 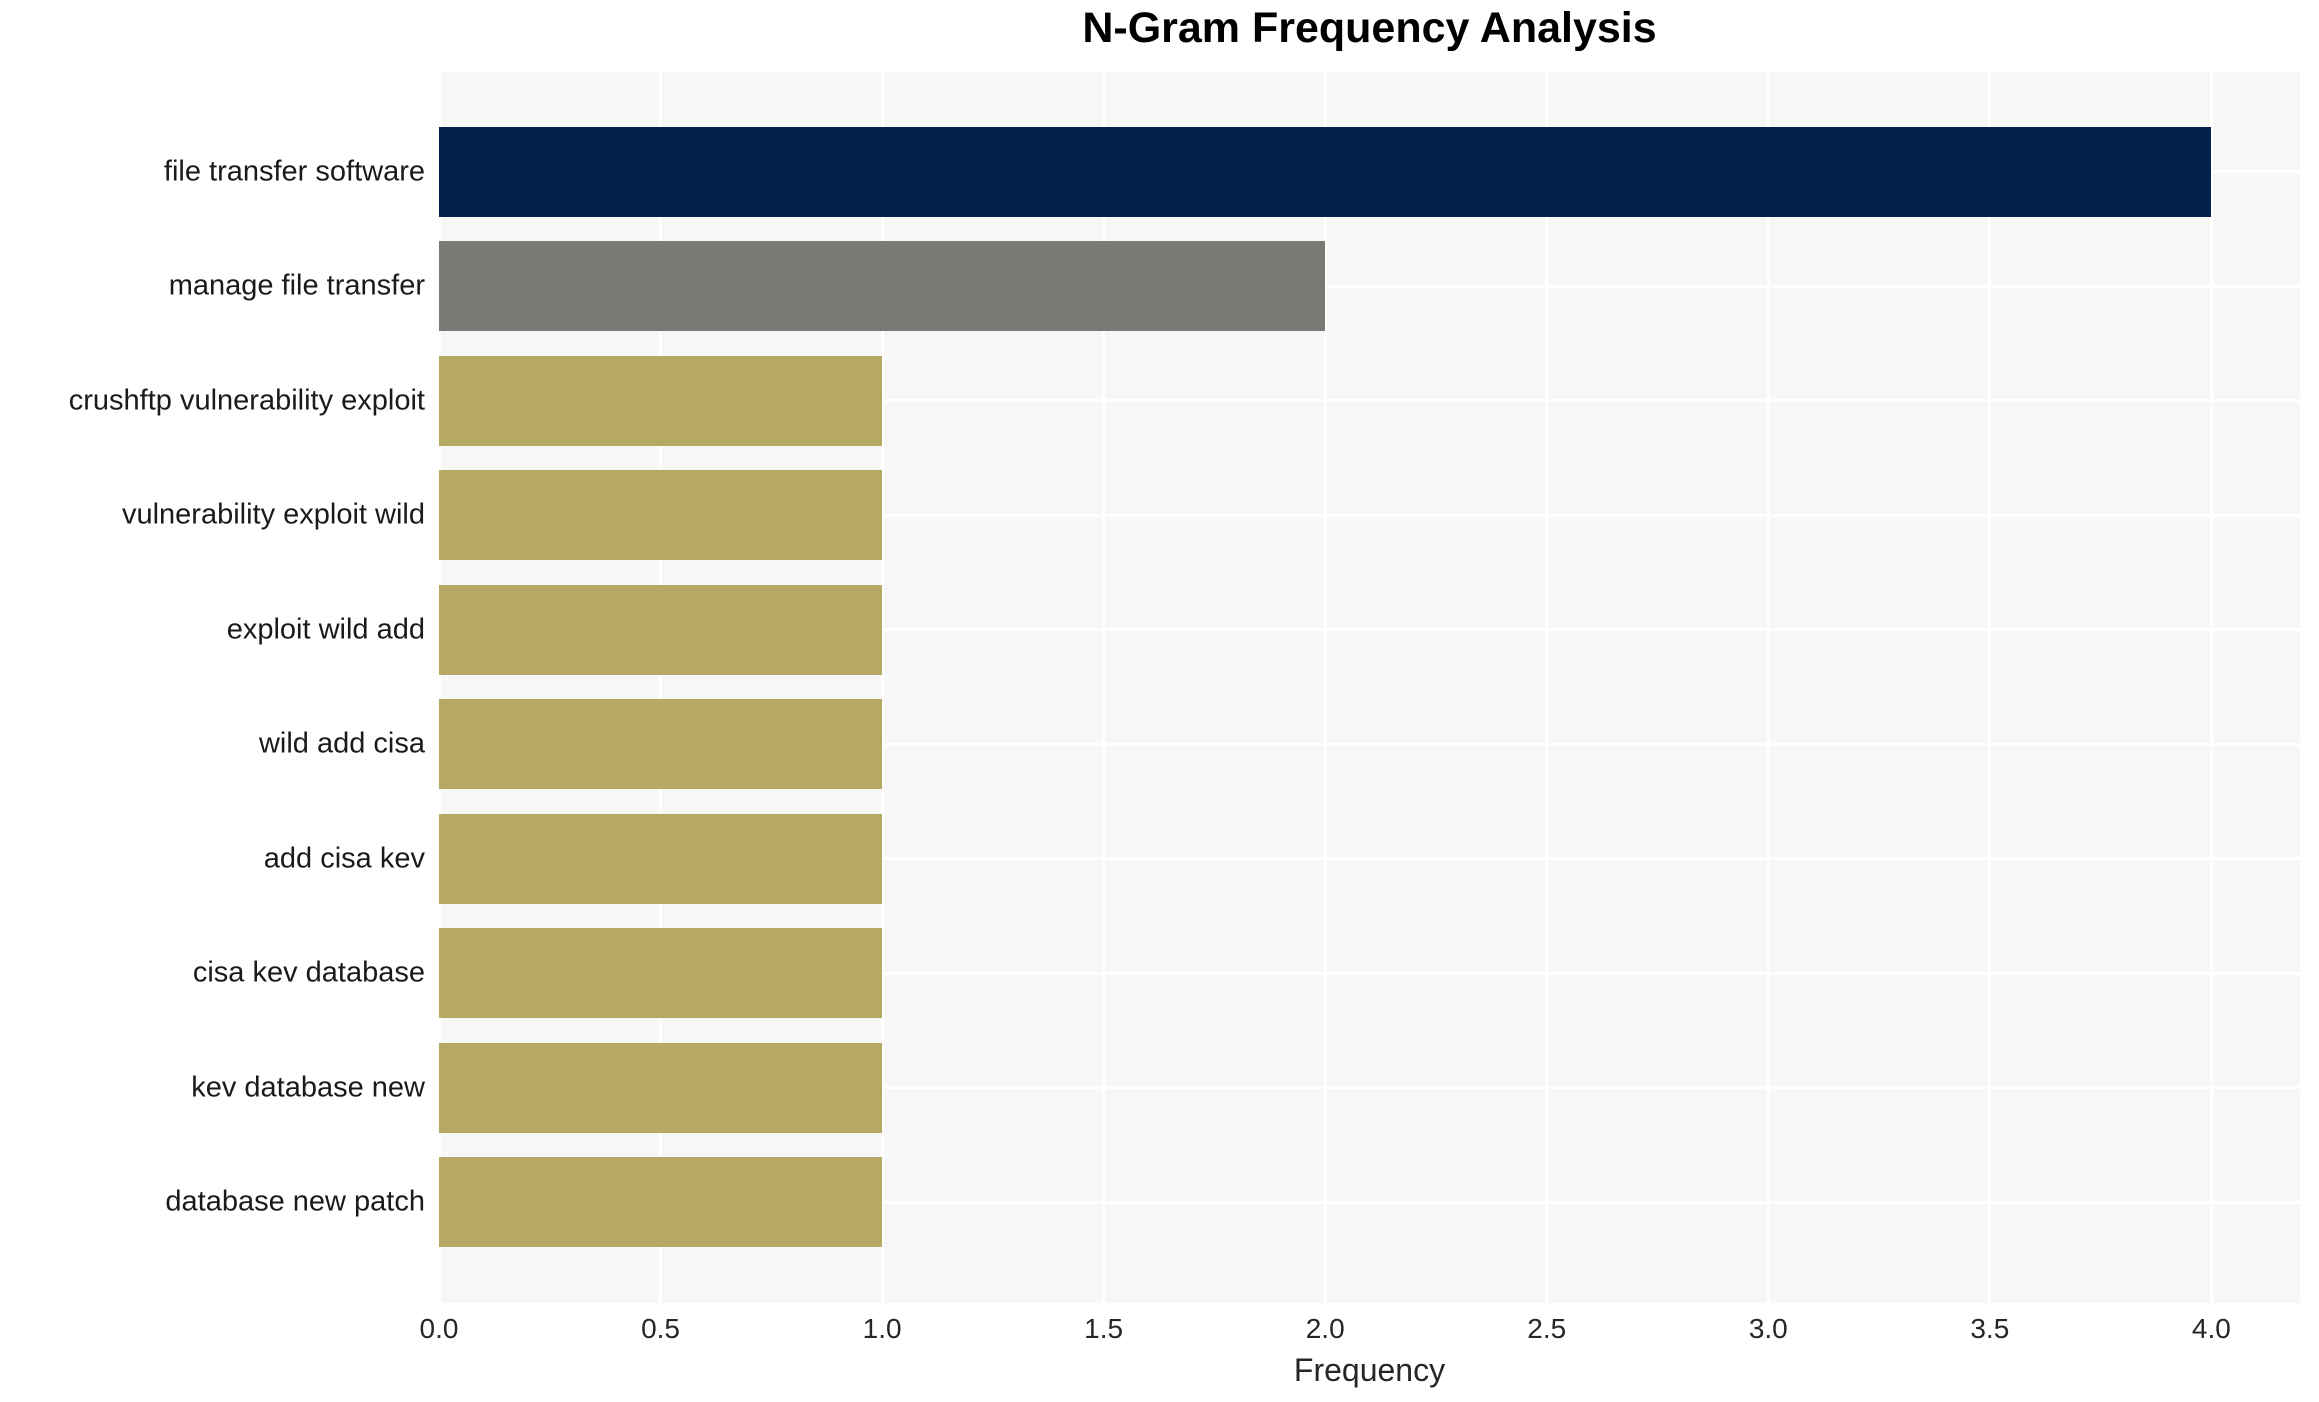 What do you see at coordinates (295, 1201) in the screenshot?
I see `category-label: database new patch` at bounding box center [295, 1201].